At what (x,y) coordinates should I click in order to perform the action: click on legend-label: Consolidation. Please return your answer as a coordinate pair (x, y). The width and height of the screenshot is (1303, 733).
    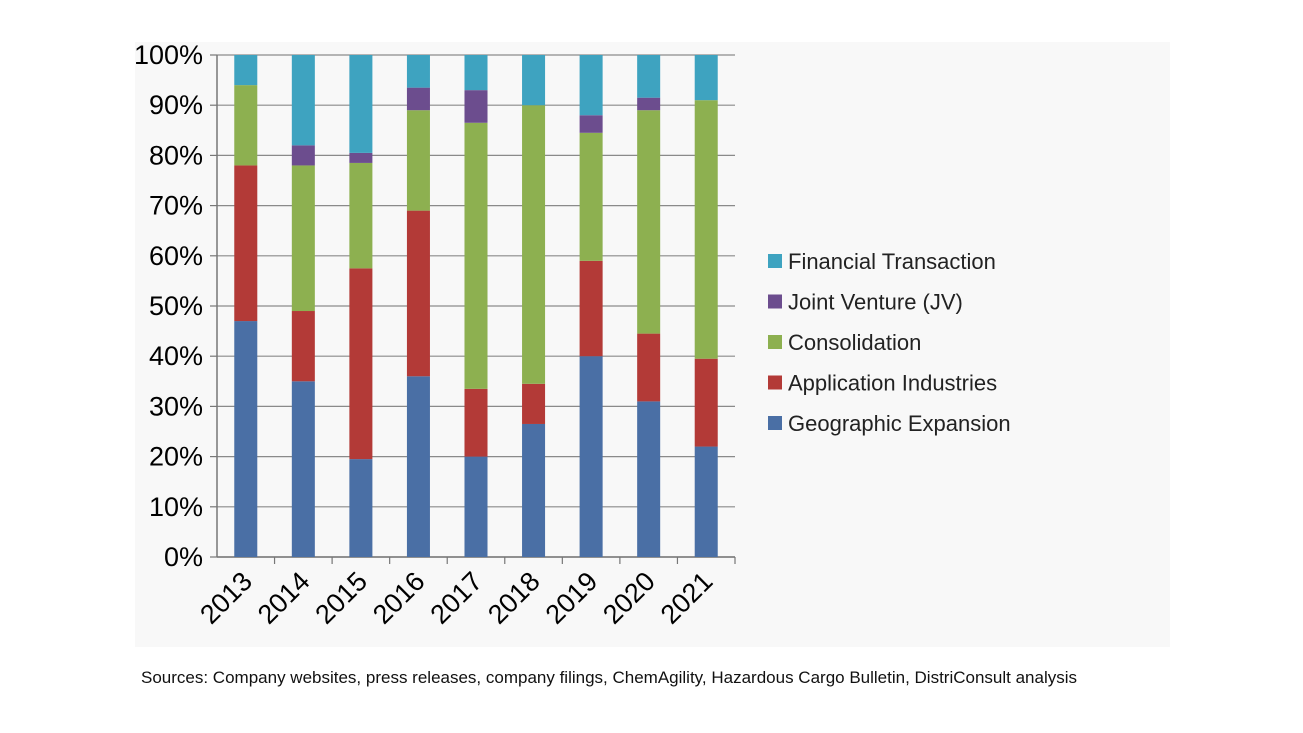
    Looking at the image, I should click on (854, 342).